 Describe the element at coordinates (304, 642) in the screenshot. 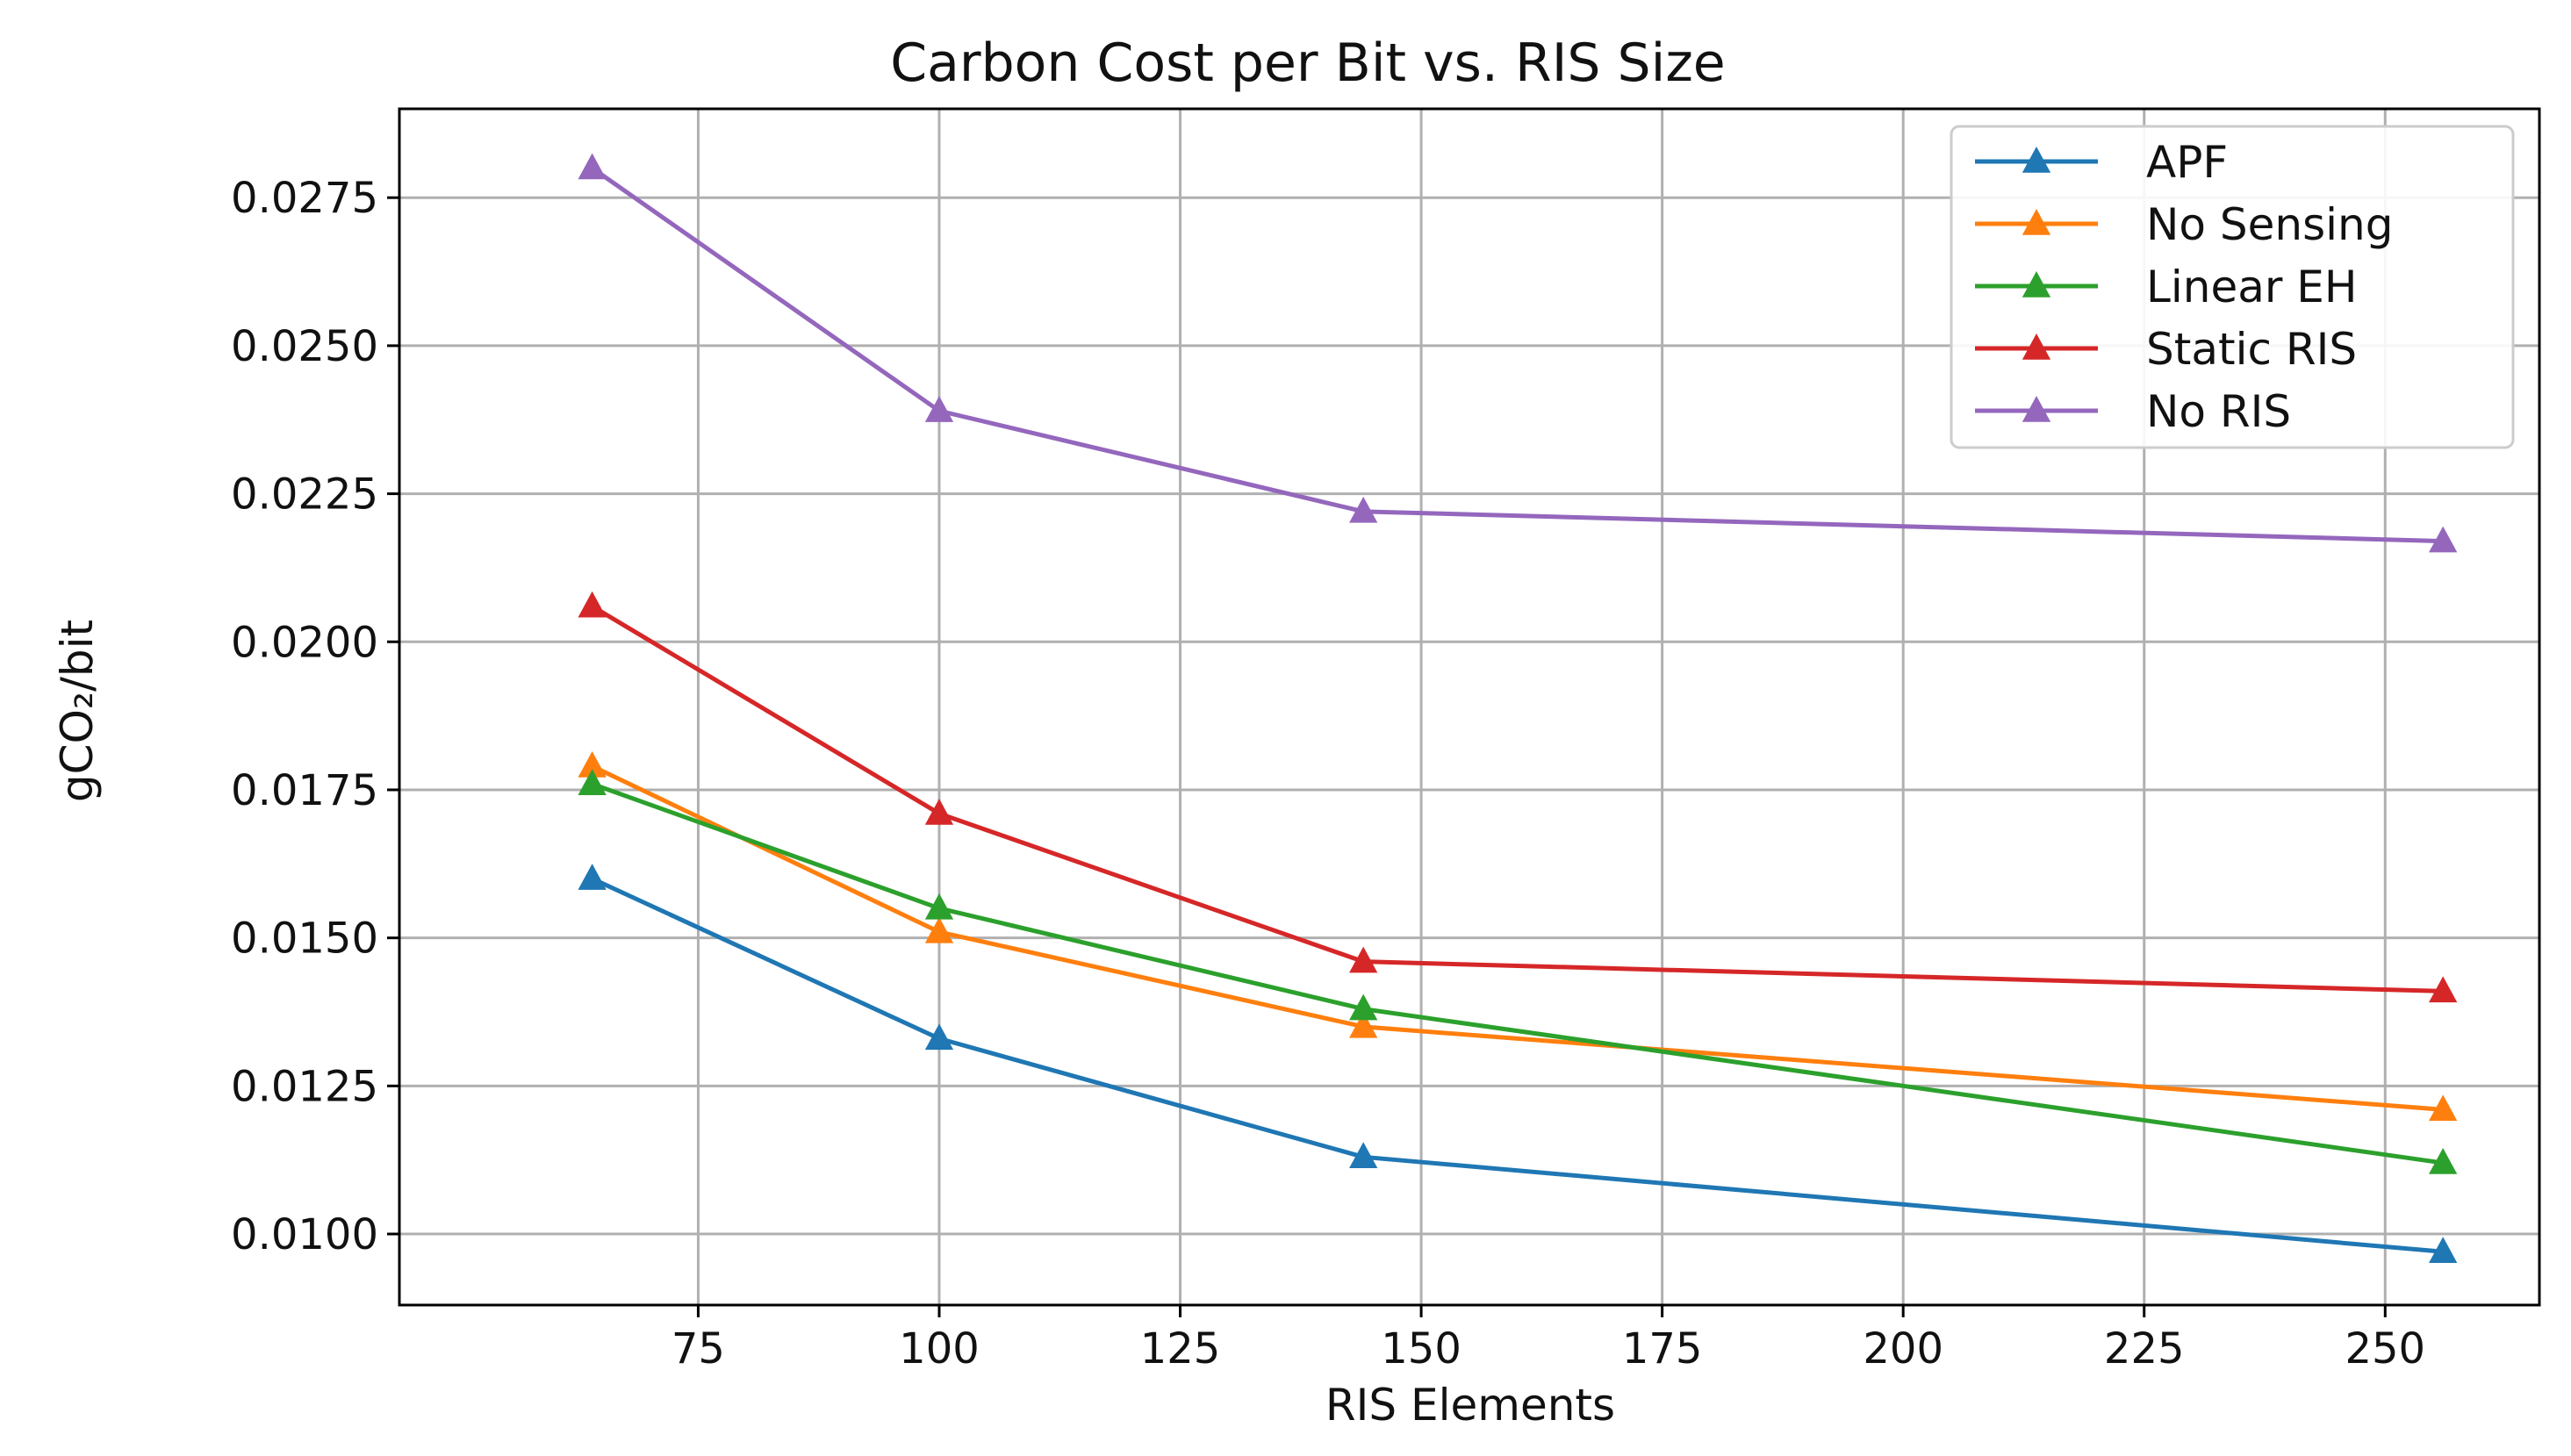

I see `y-tick-label: 0.0200` at that location.